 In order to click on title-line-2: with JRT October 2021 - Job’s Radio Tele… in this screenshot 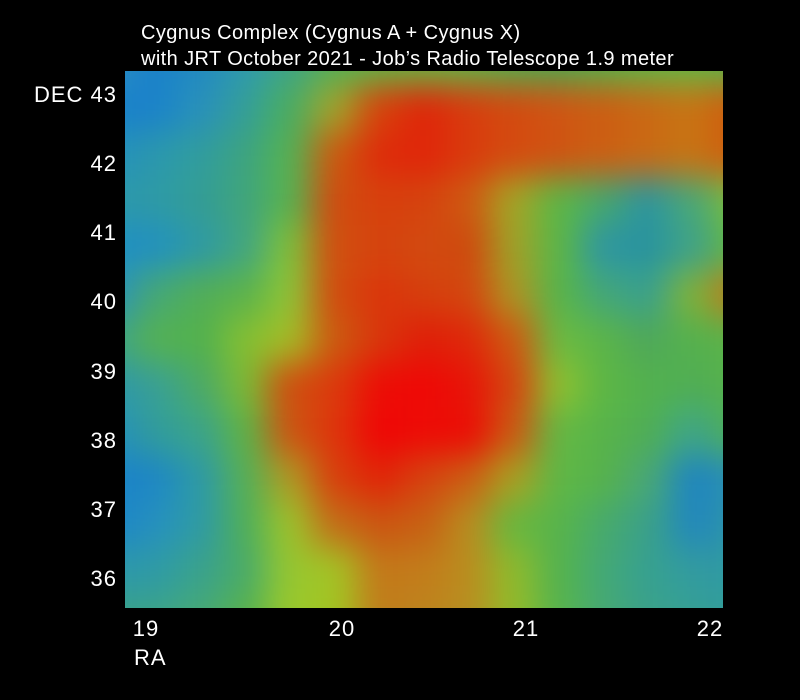, I will do `click(408, 59)`.